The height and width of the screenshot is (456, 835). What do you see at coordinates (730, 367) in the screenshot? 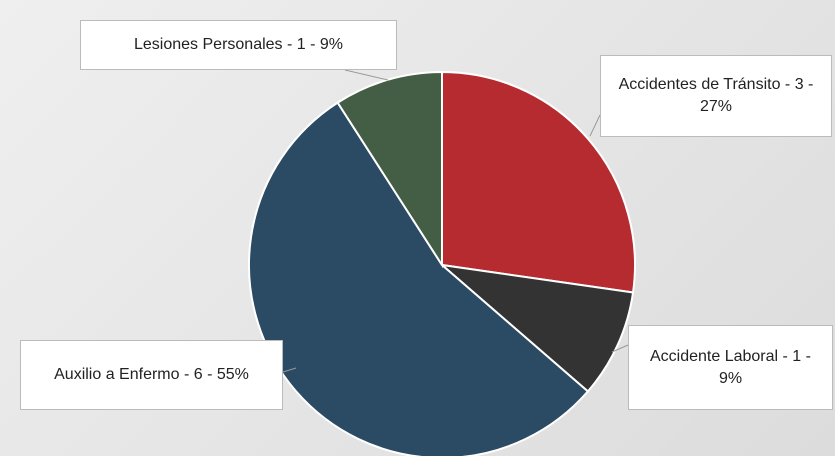
I see `data-label: Accidente Laboral - 1 - 9%` at bounding box center [730, 367].